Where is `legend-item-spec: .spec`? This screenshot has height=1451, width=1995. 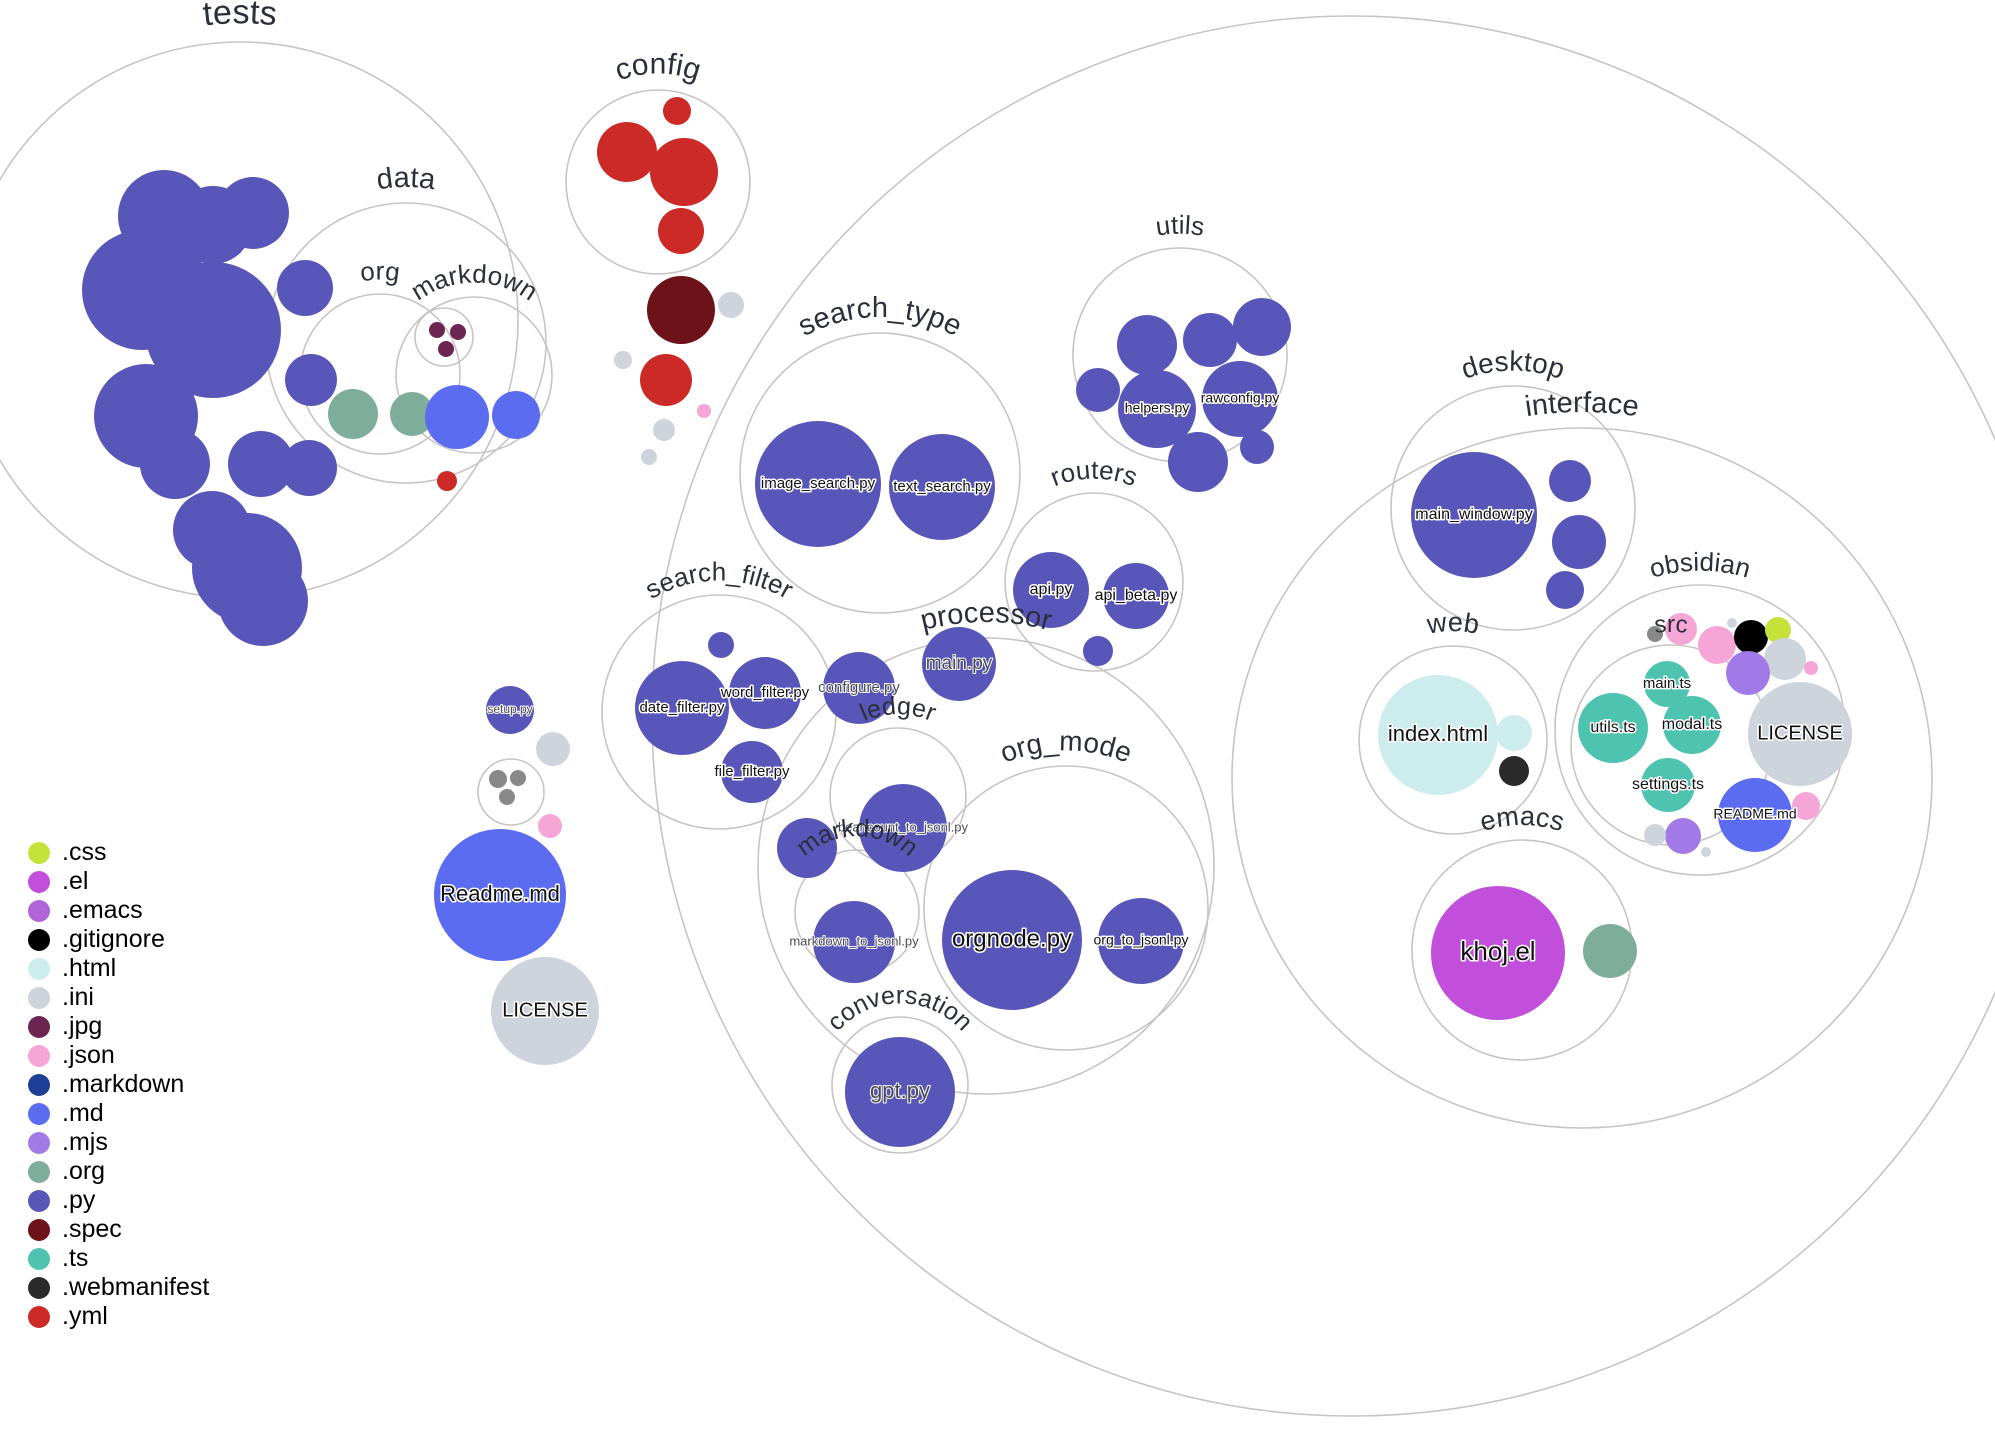
legend-item-spec: .spec is located at coordinates (148, 1229).